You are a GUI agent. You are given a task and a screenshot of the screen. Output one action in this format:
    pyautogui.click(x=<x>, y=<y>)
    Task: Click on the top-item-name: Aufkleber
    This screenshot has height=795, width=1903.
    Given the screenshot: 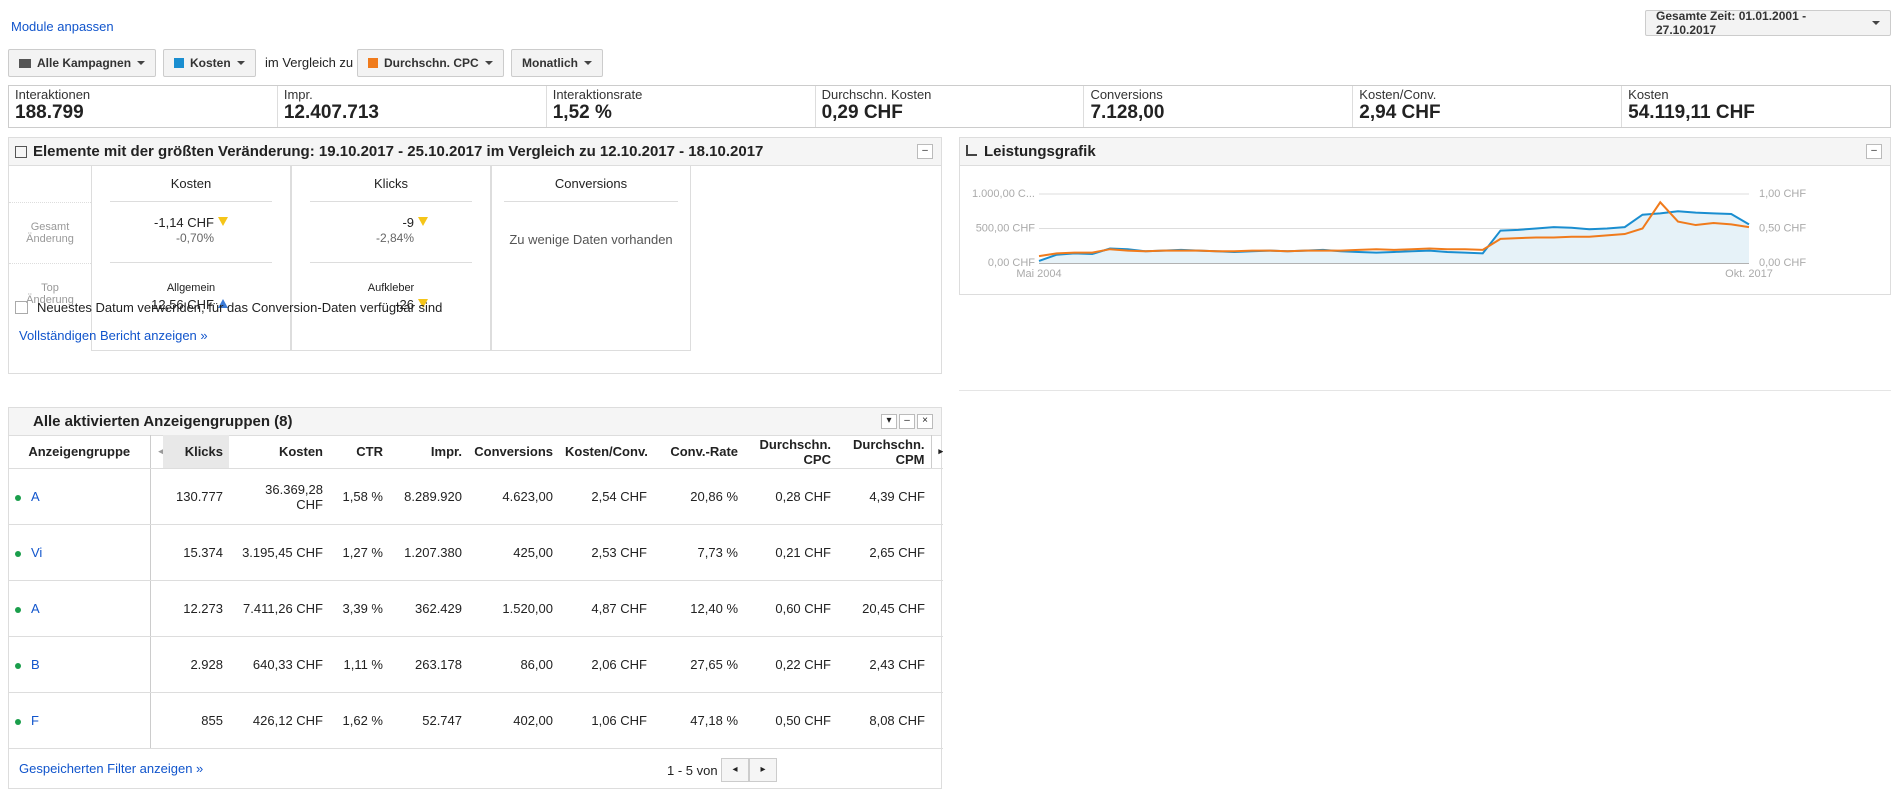 What is the action you would take?
    pyautogui.click(x=391, y=288)
    